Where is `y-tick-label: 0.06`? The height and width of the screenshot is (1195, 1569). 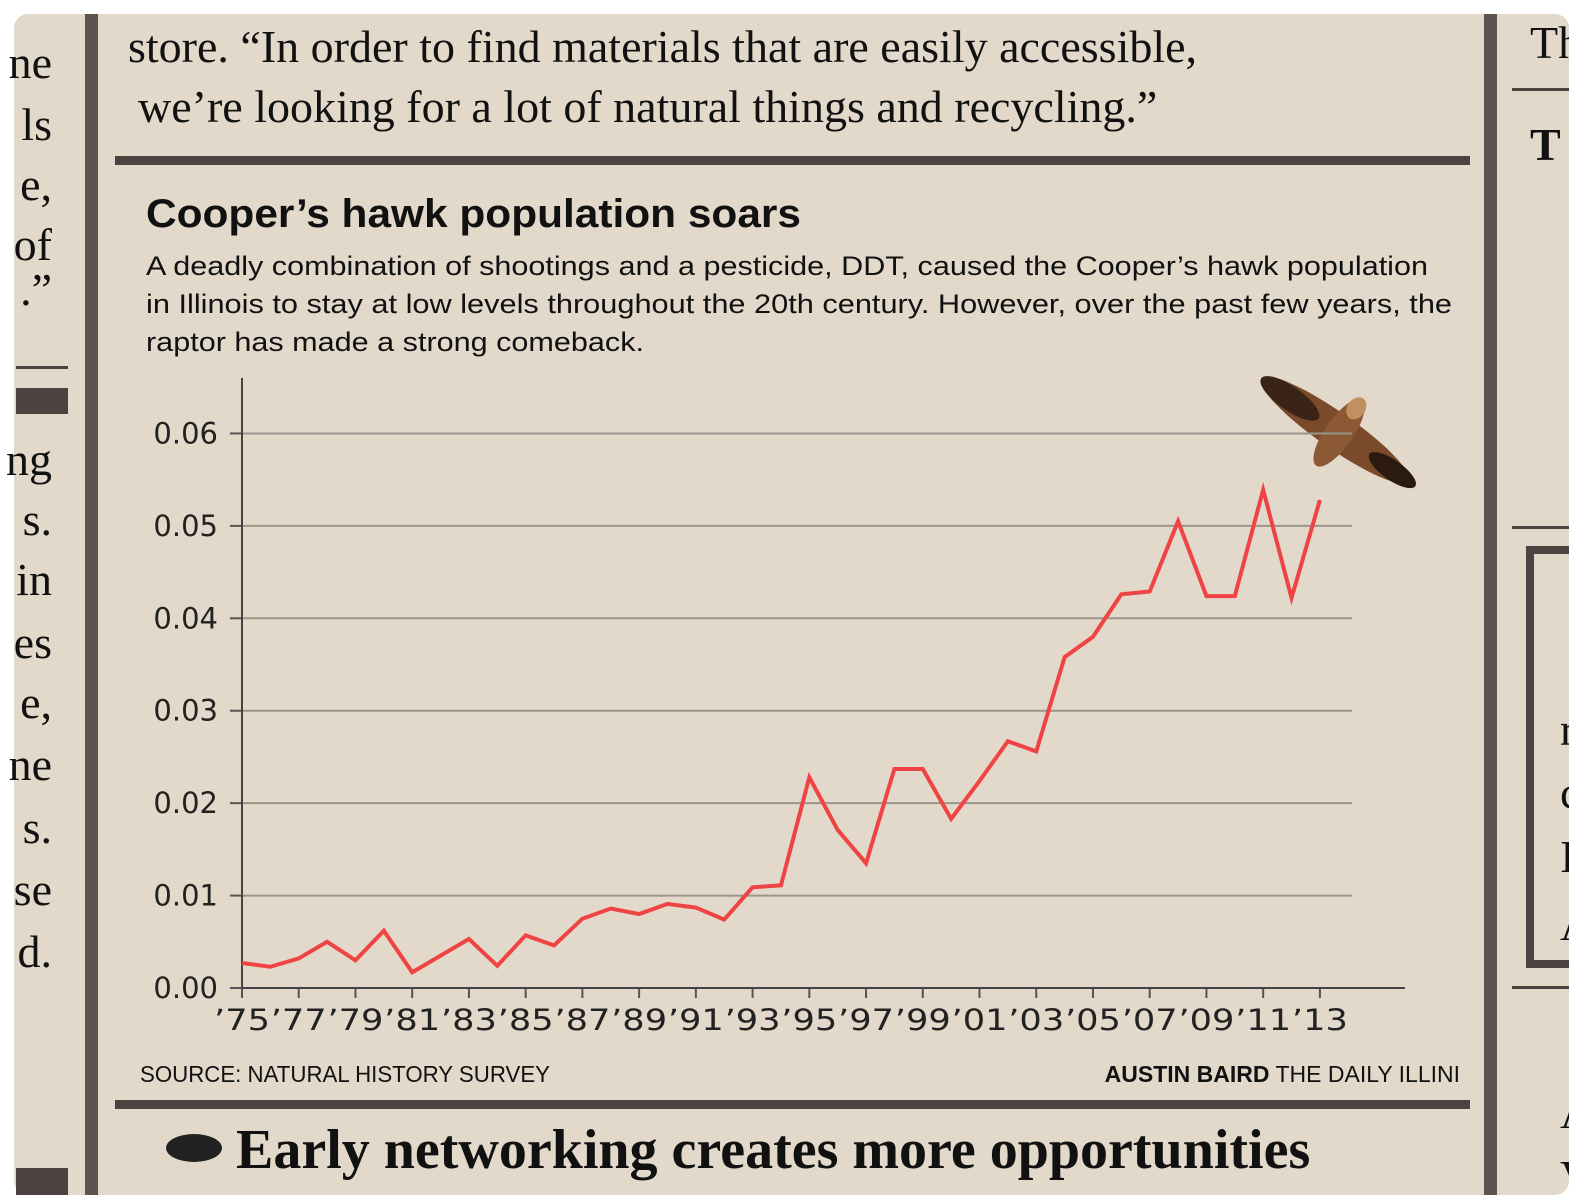
y-tick-label: 0.06 is located at coordinates (185, 433).